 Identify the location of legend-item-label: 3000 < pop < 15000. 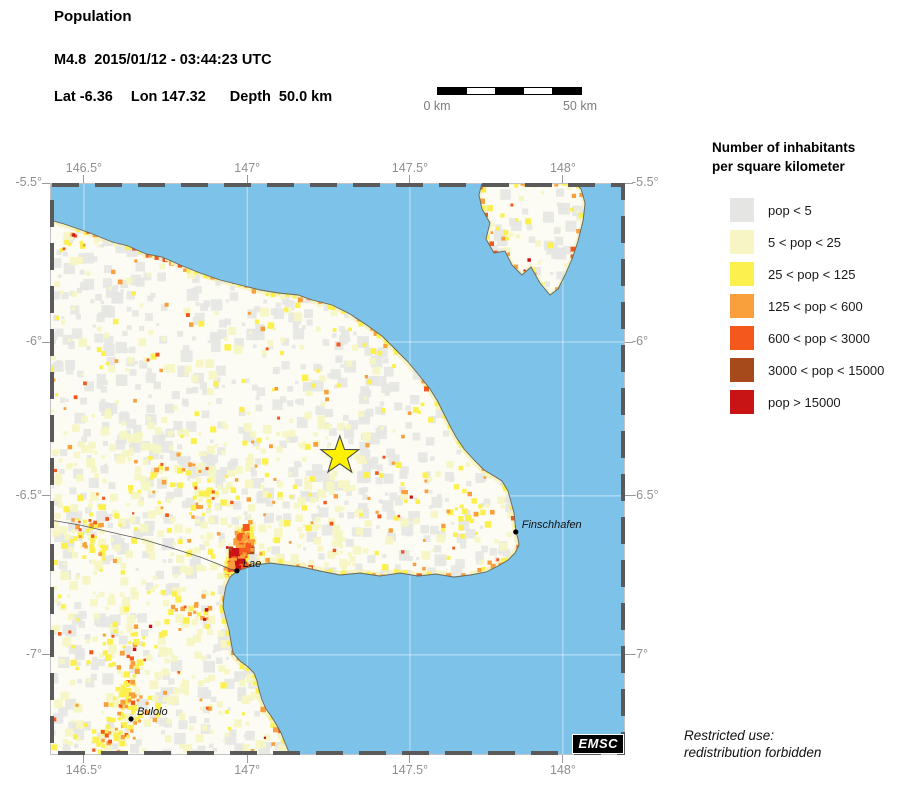
(826, 370).